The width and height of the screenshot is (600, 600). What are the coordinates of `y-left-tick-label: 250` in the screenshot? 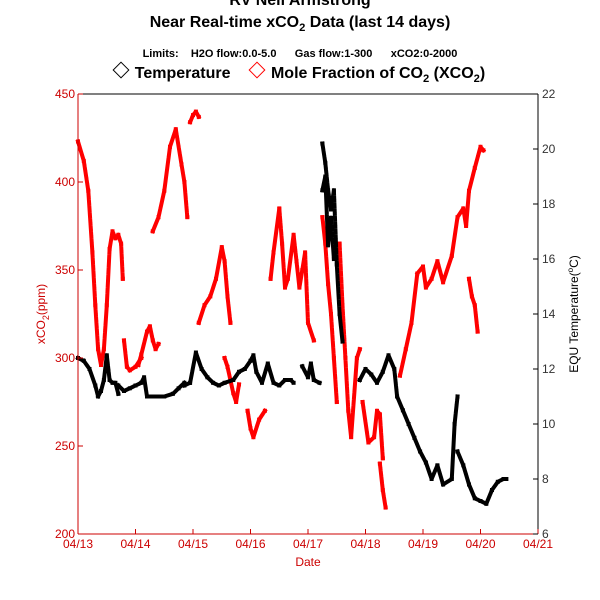 It's located at (65, 446).